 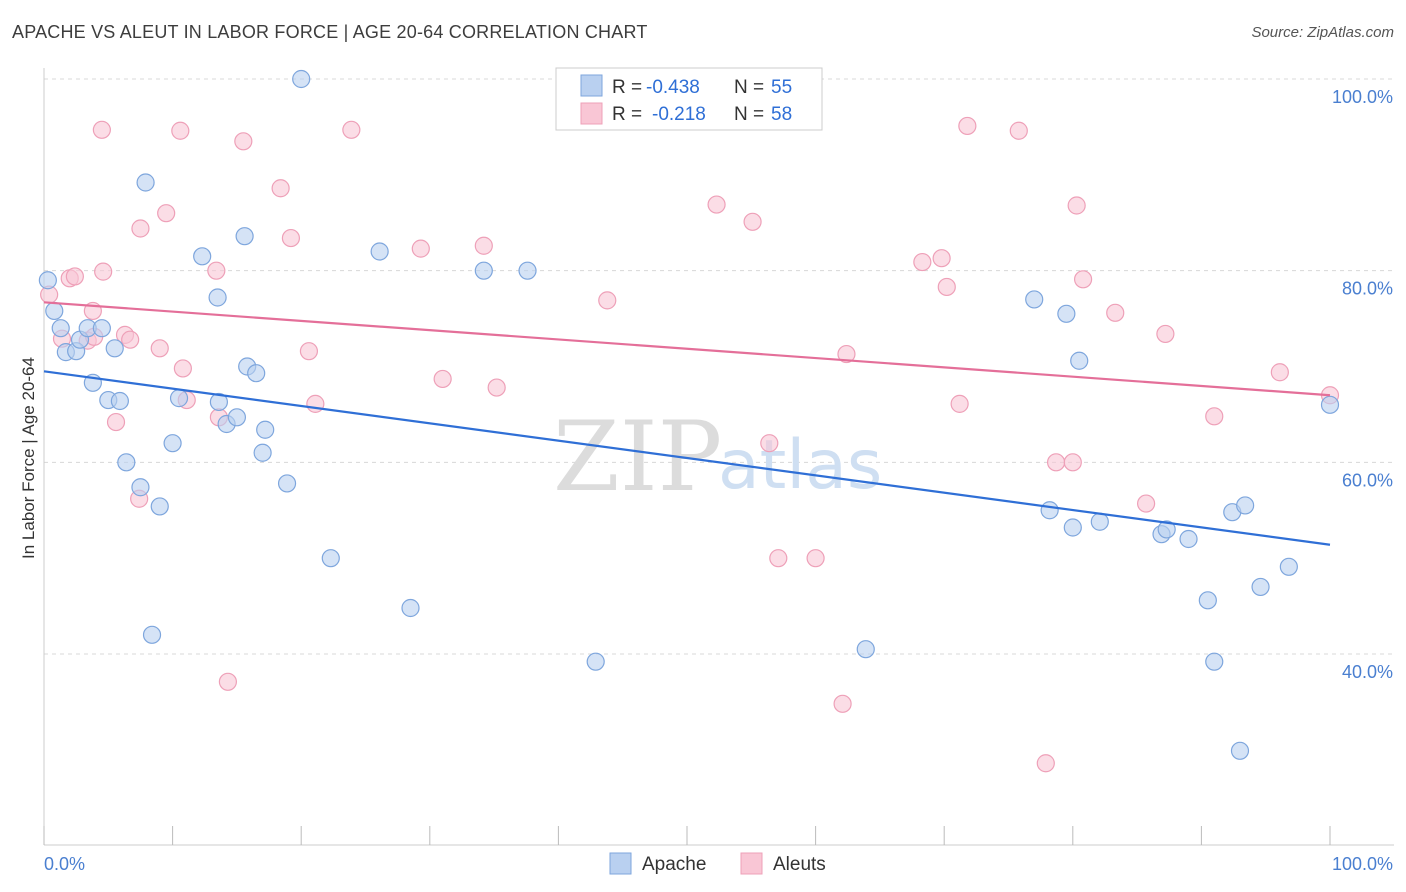 What do you see at coordinates (687, 349) in the screenshot?
I see `aleut-trend-line` at bounding box center [687, 349].